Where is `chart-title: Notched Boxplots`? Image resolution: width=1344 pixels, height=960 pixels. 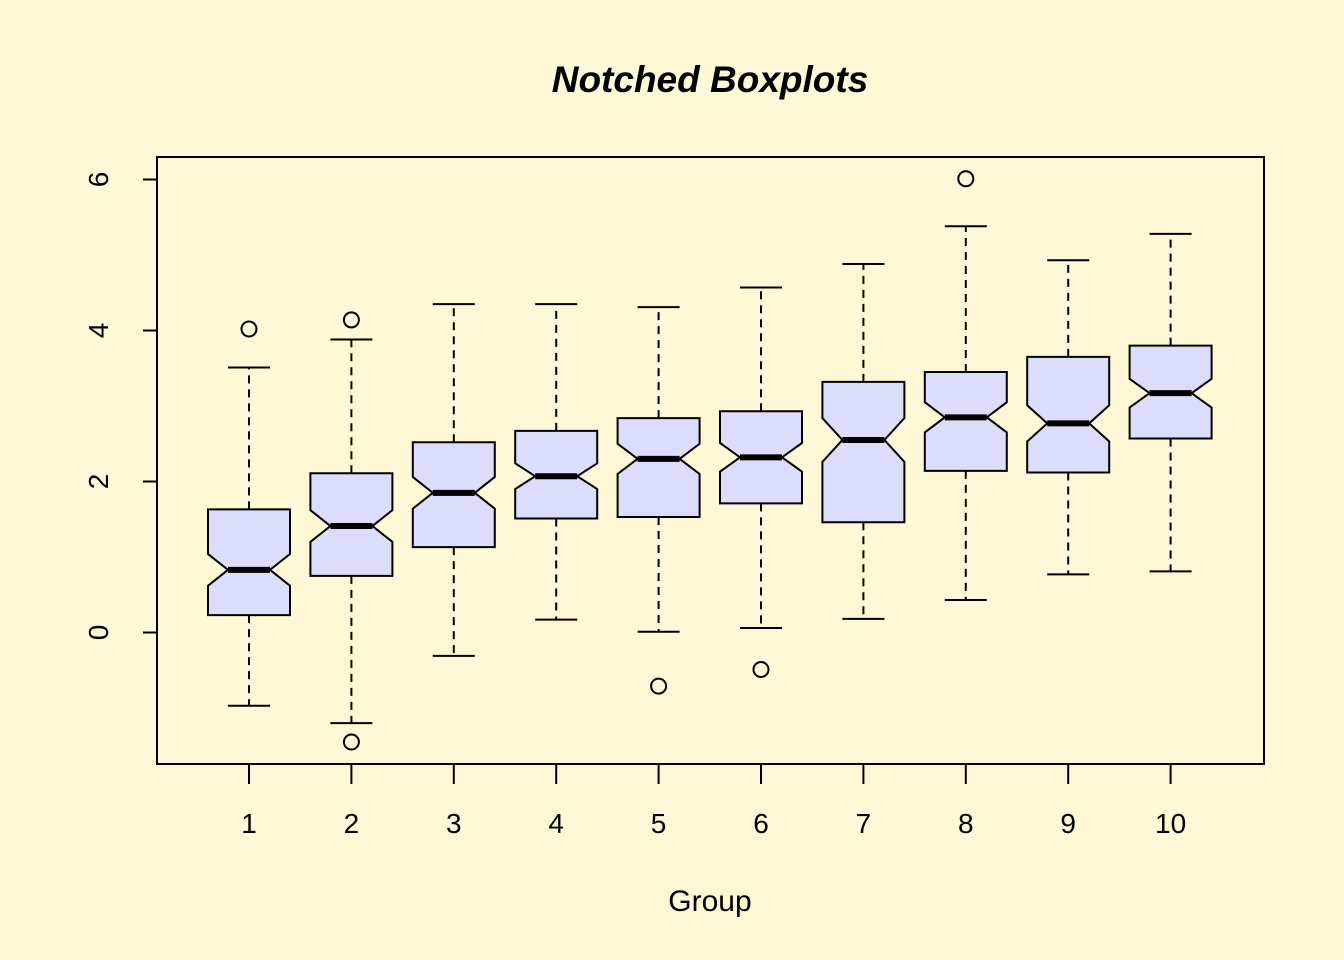 chart-title: Notched Boxplots is located at coordinates (710, 79).